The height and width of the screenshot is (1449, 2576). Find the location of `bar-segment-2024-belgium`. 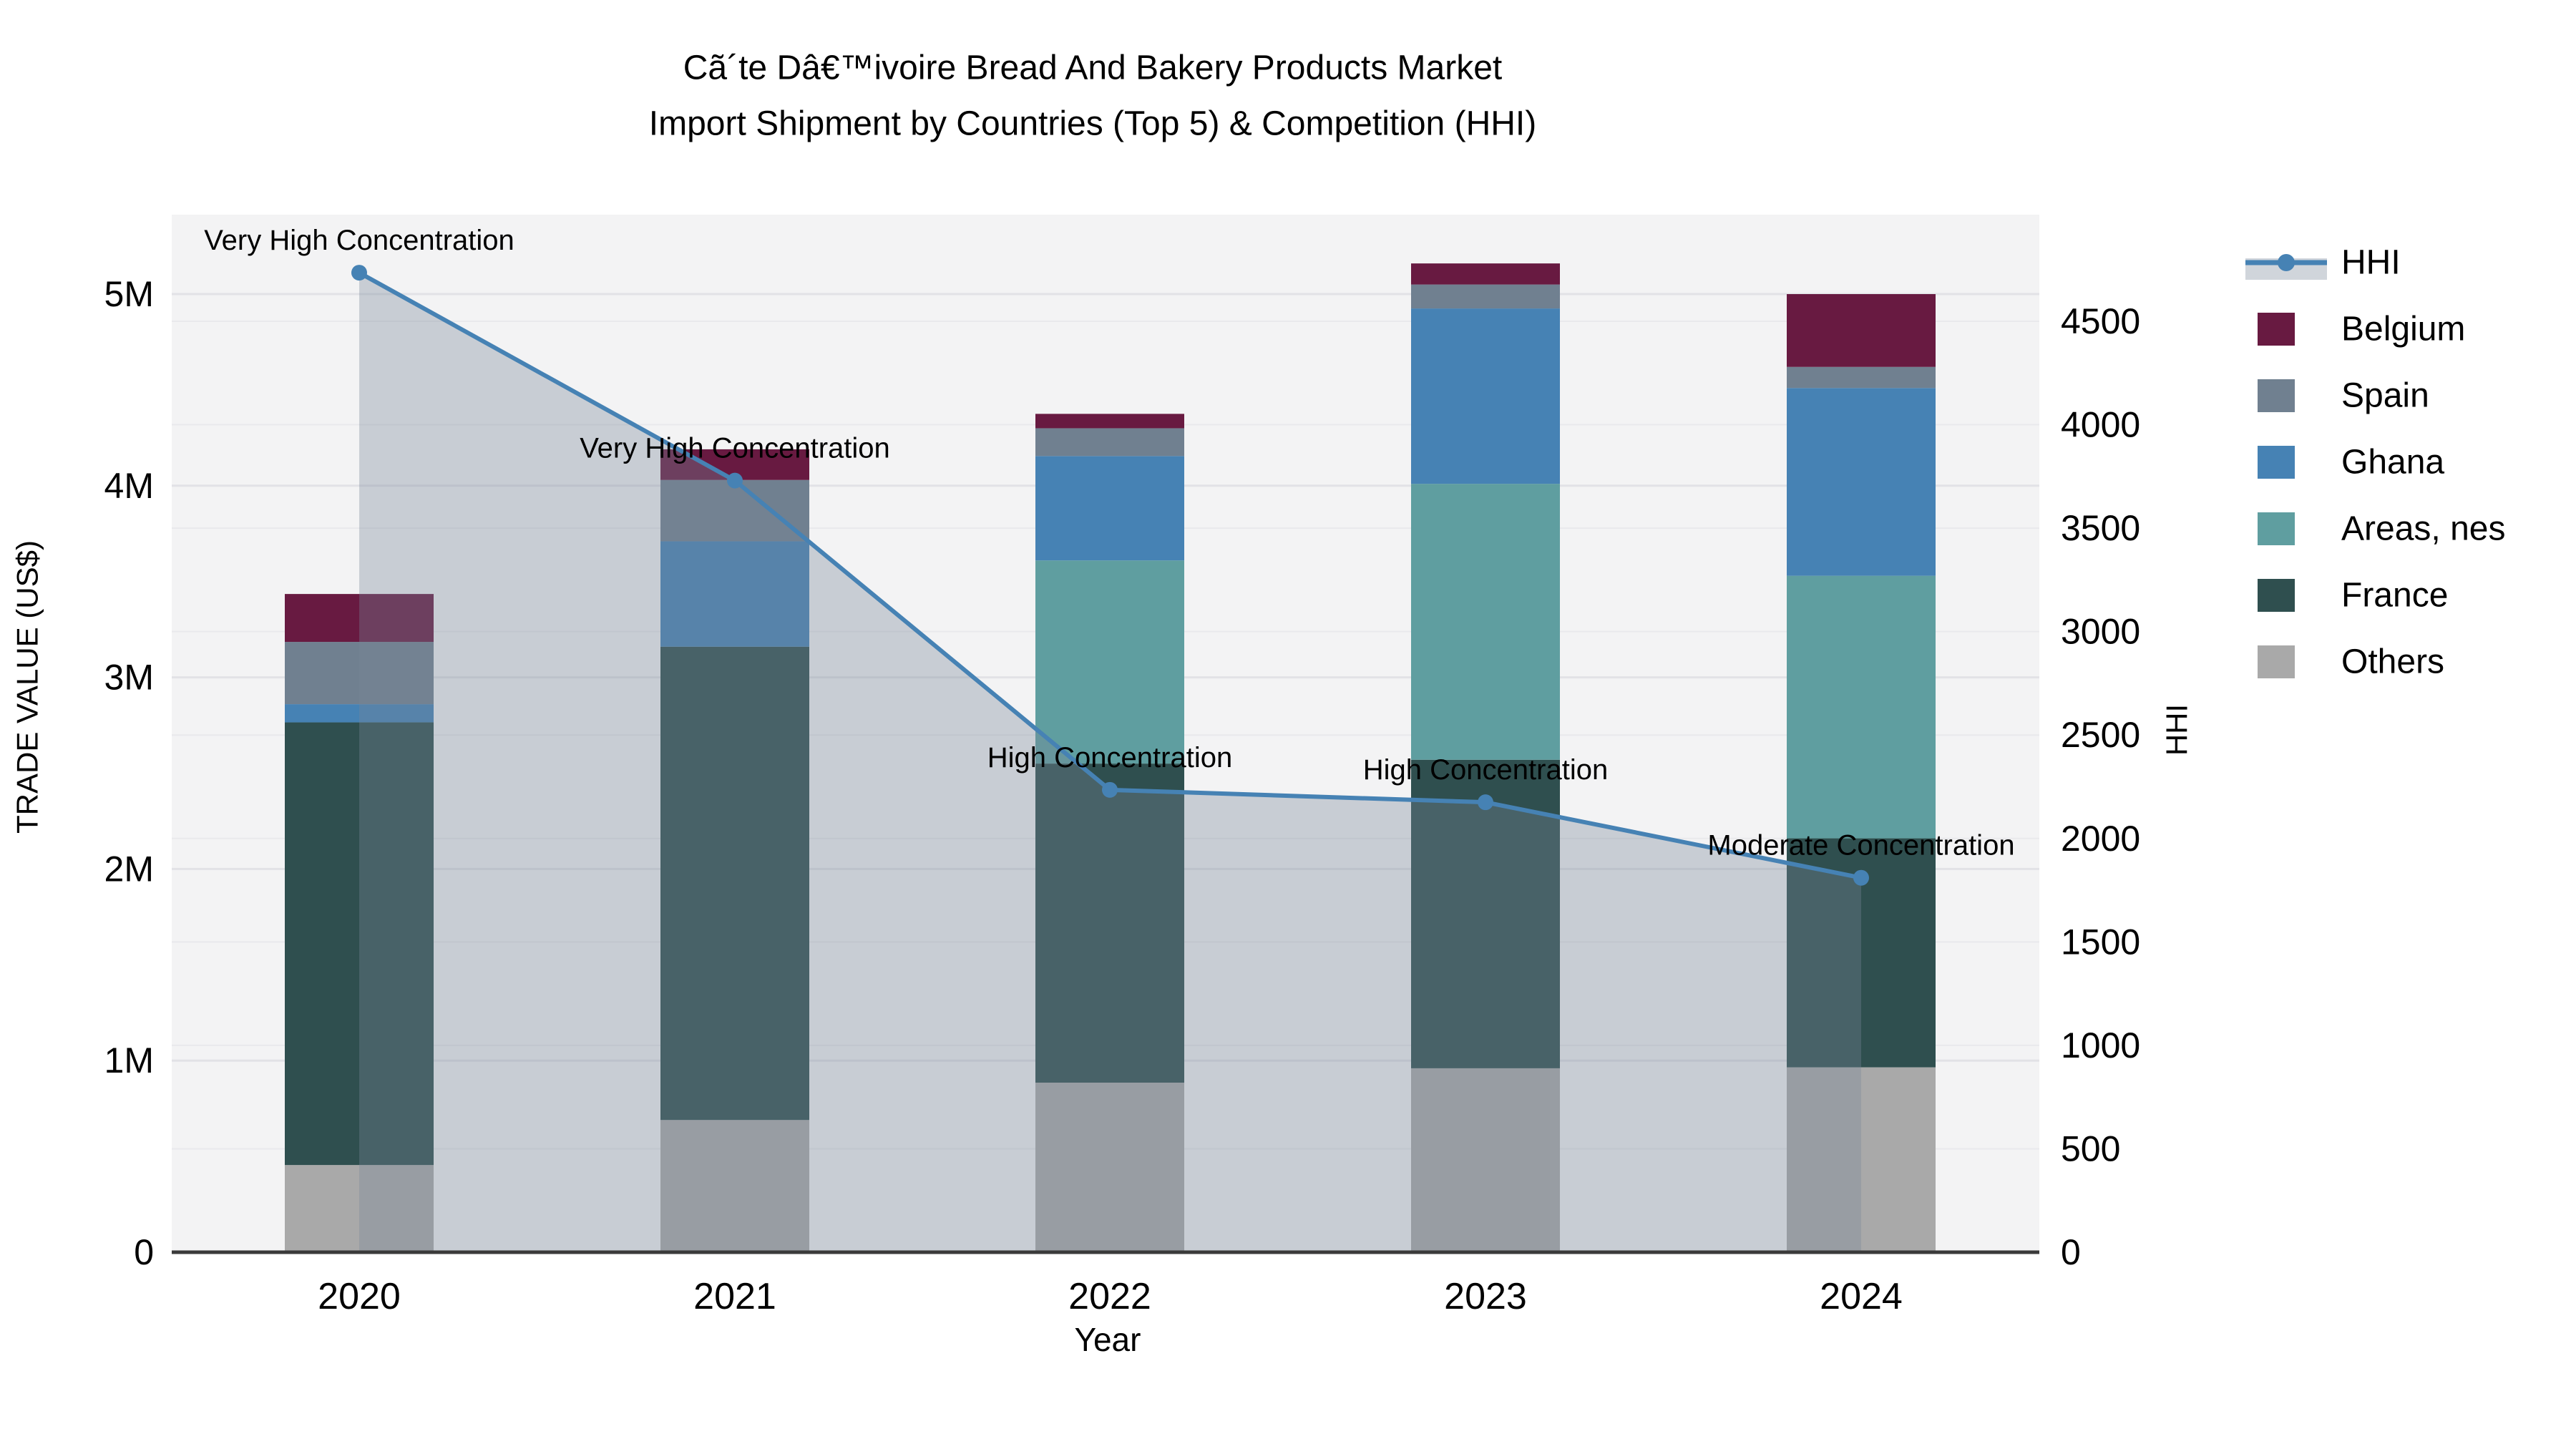

bar-segment-2024-belgium is located at coordinates (1861, 330).